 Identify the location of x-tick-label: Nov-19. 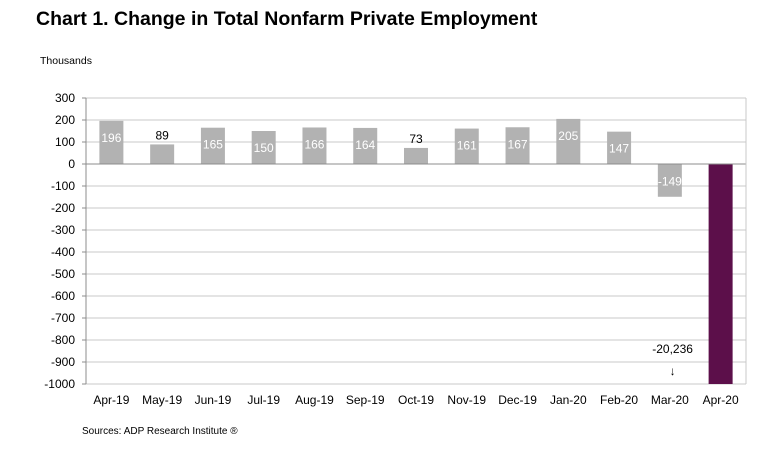
(466, 400).